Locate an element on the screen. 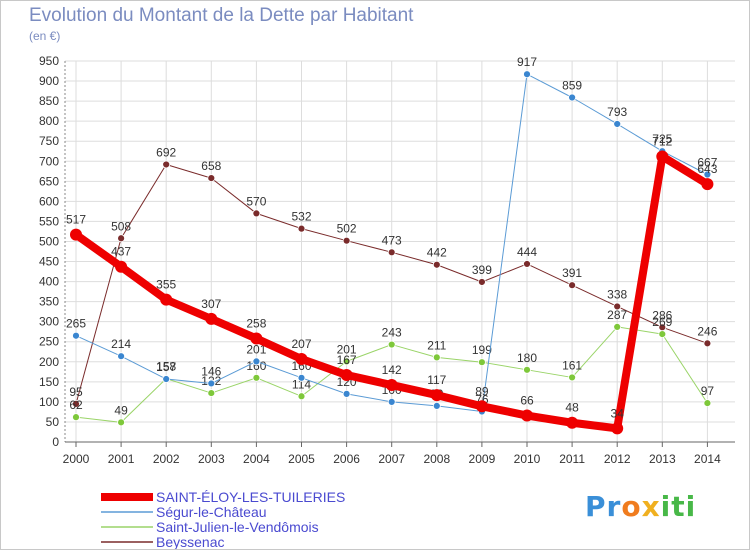 The image size is (750, 550). y-tick-label: 150 is located at coordinates (49, 382).